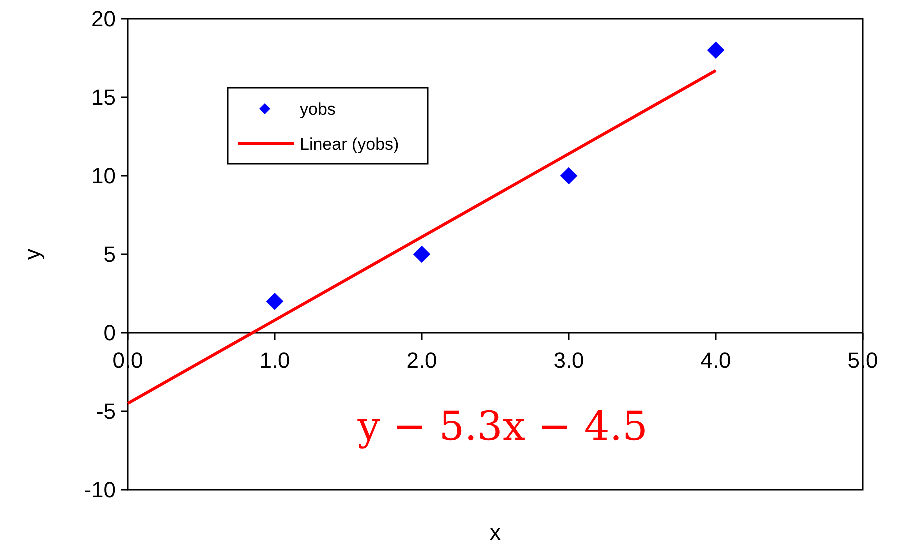  Describe the element at coordinates (350, 144) in the screenshot. I see `legend-label: Linear (yobs)` at that location.